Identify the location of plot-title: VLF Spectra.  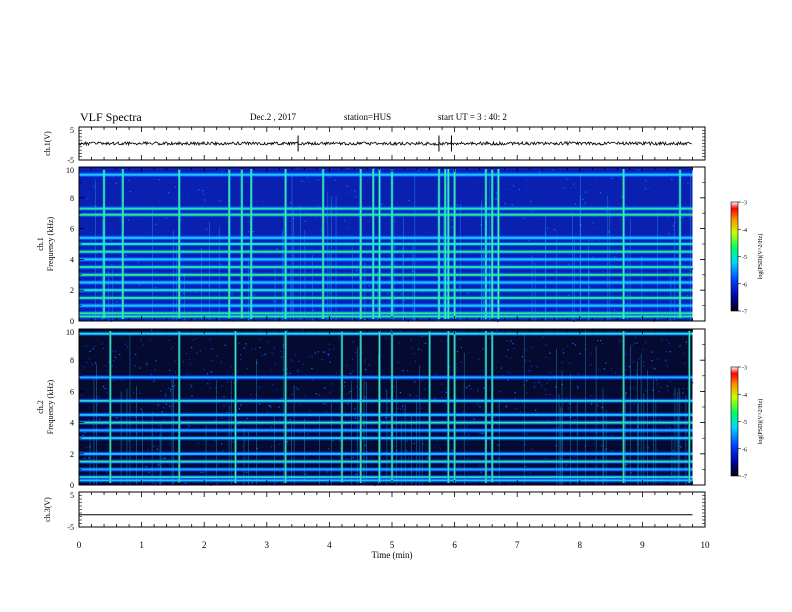
(111, 117).